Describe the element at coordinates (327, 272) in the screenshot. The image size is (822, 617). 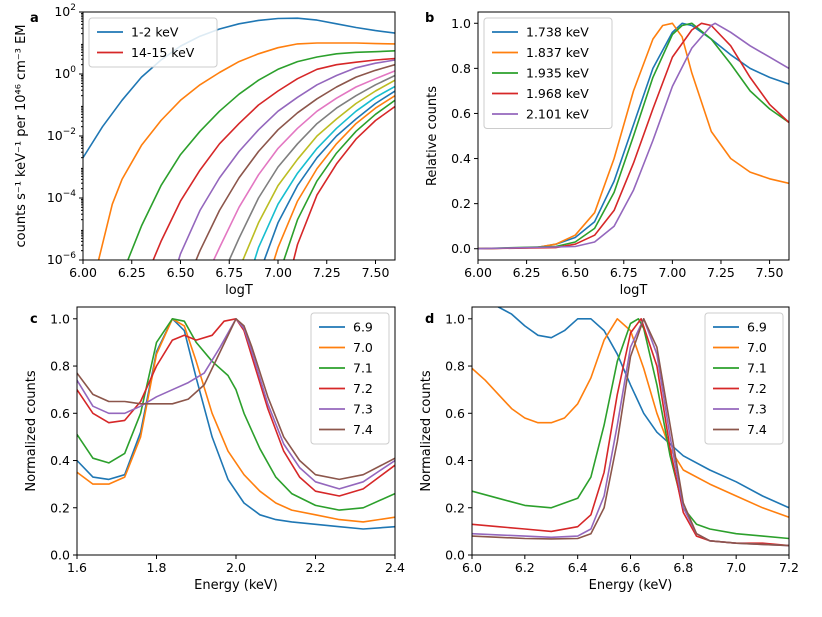
I see `x-tick-label: 7.25` at that location.